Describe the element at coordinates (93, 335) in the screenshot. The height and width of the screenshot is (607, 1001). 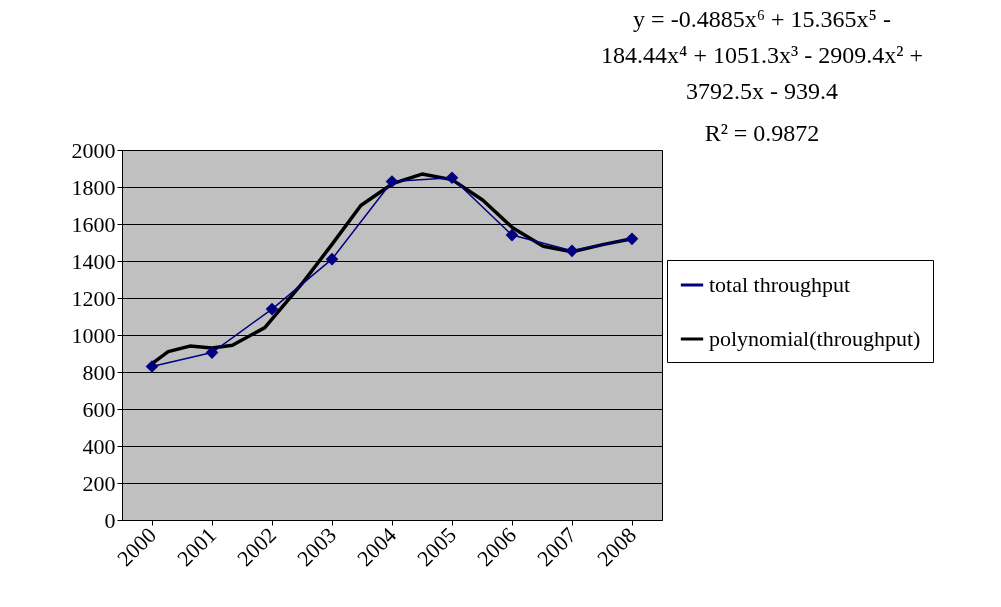
I see `y-tick-label: 1000` at that location.